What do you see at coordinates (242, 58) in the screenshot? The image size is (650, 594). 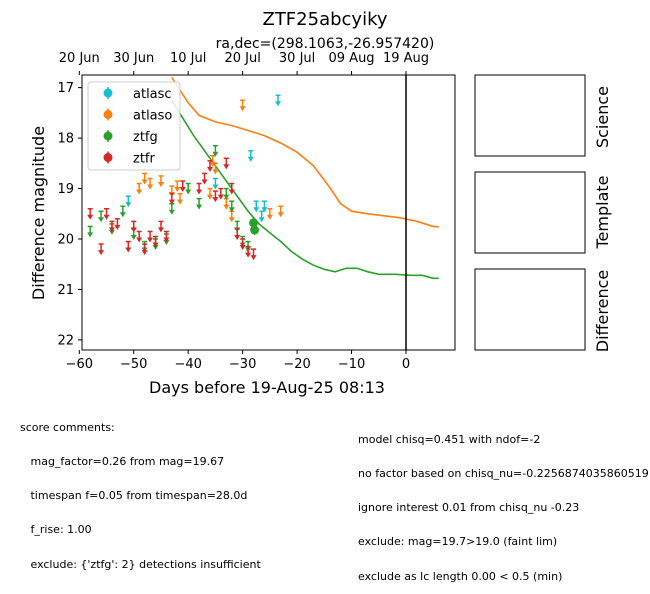 I see `top-tick-label: 20 Jul` at bounding box center [242, 58].